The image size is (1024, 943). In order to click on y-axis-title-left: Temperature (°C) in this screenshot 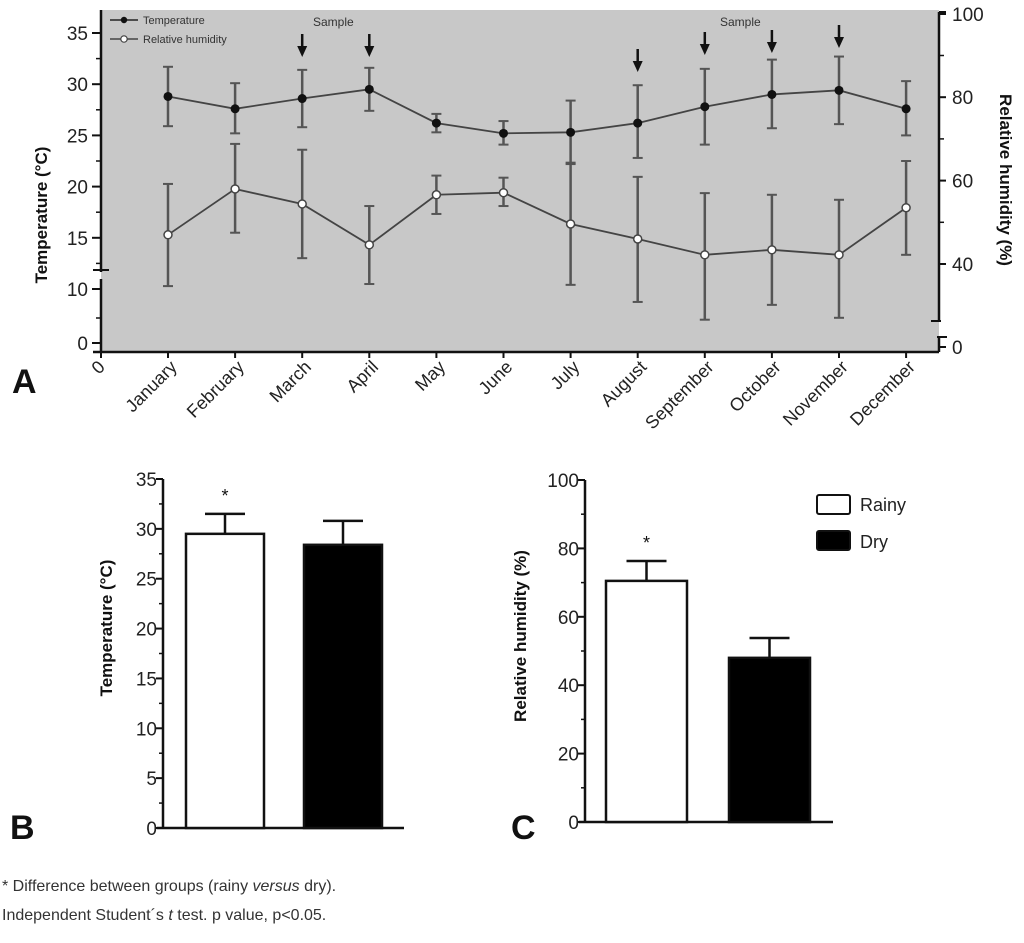, I will do `click(41, 215)`.